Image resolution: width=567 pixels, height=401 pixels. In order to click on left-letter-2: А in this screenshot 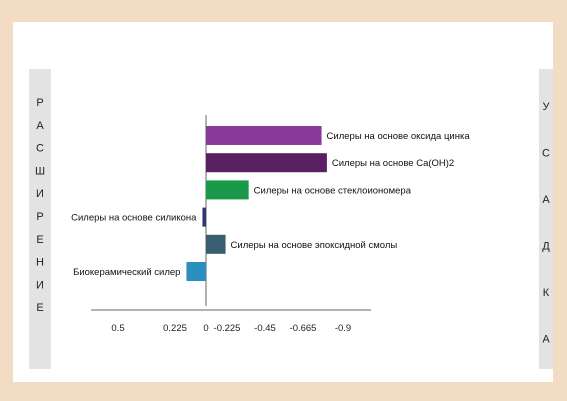, I will do `click(40, 126)`.